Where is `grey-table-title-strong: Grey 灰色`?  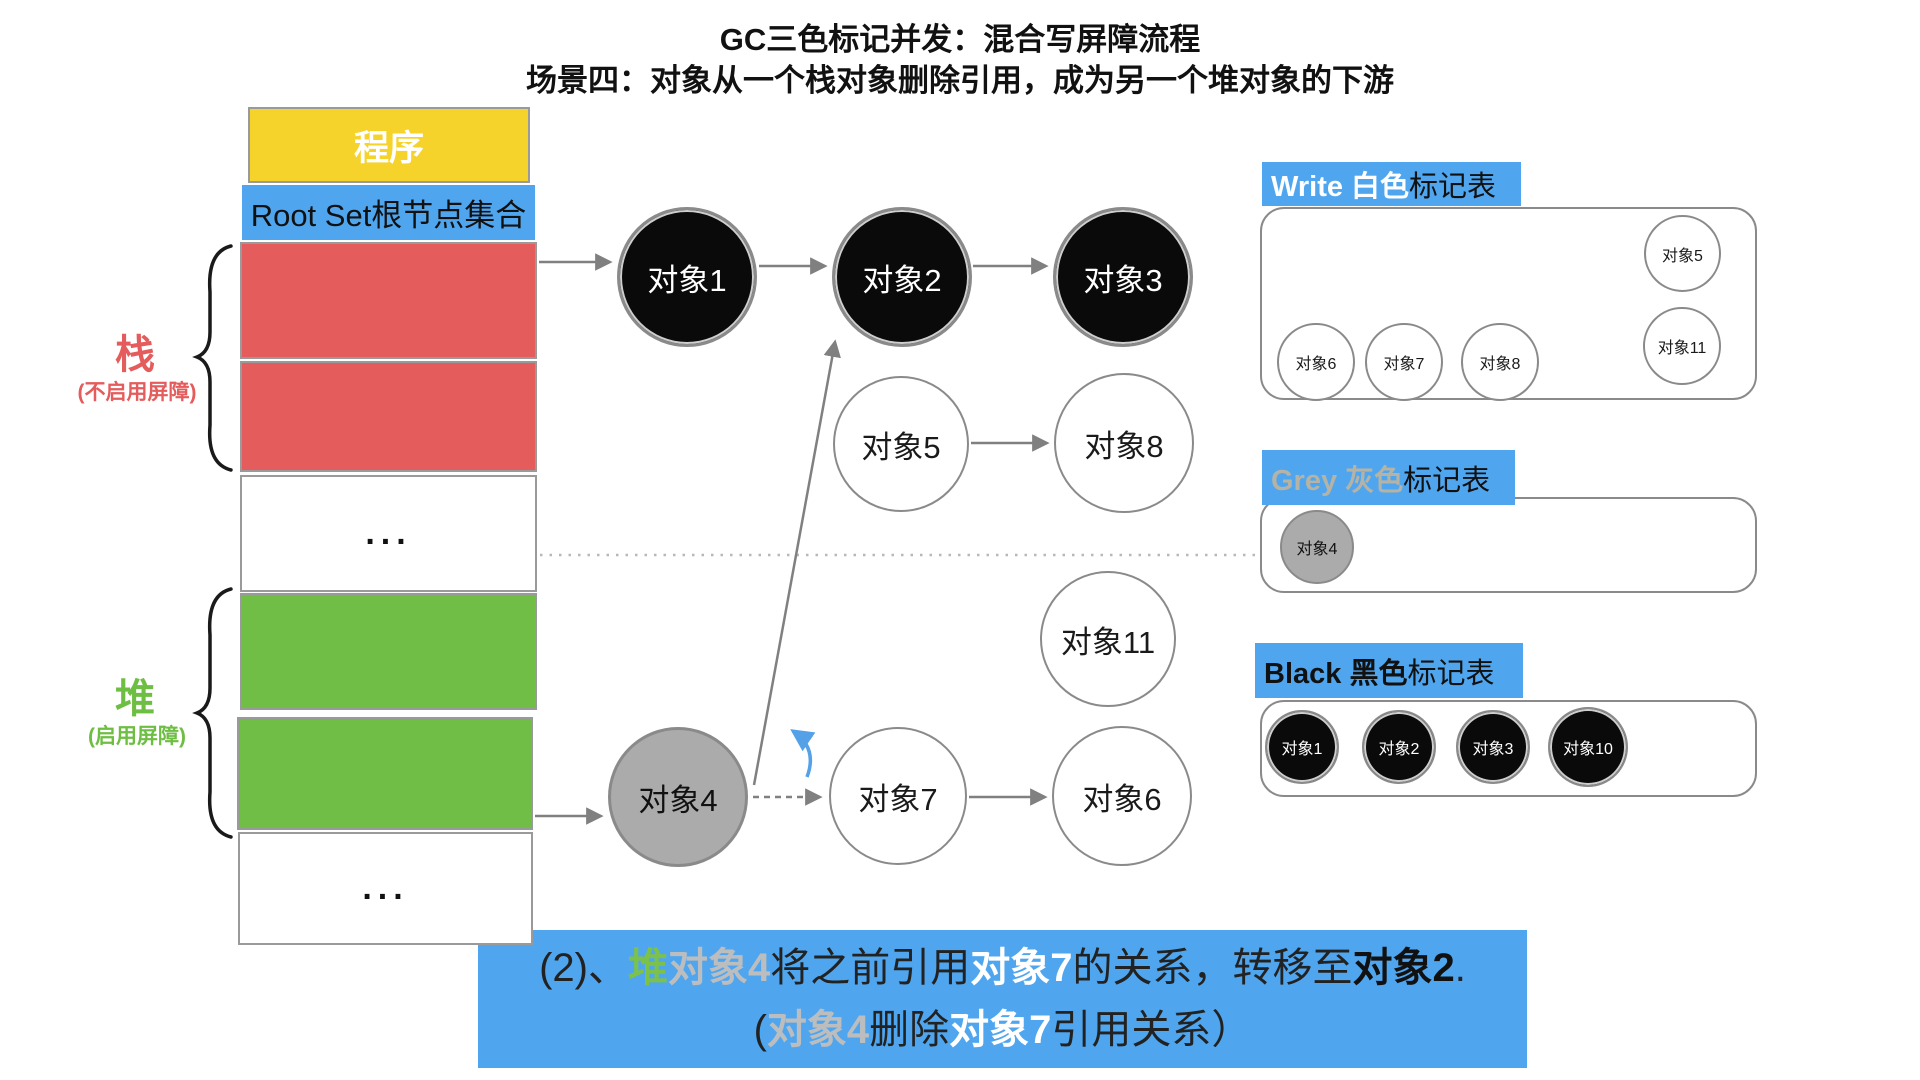 grey-table-title-strong: Grey 灰色 is located at coordinates (1337, 480).